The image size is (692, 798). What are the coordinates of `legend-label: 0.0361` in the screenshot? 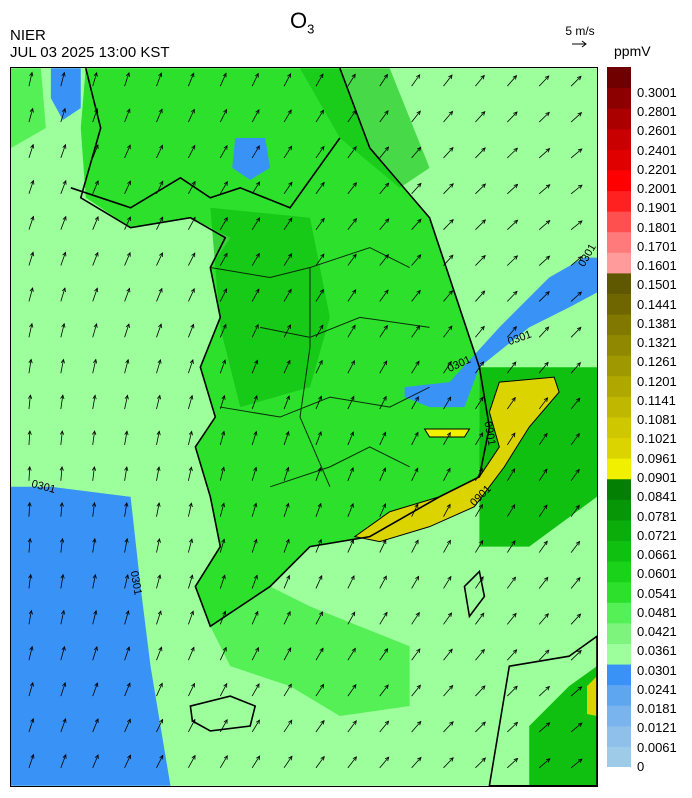 It's located at (657, 651).